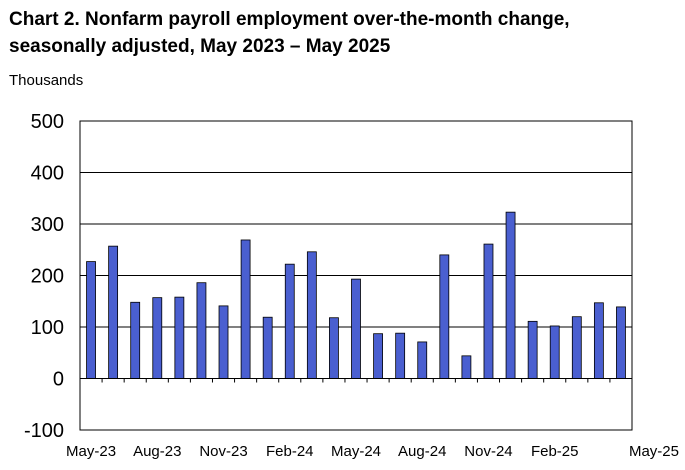 The width and height of the screenshot is (685, 470). I want to click on x-tick-label: May-25, so click(654, 451).